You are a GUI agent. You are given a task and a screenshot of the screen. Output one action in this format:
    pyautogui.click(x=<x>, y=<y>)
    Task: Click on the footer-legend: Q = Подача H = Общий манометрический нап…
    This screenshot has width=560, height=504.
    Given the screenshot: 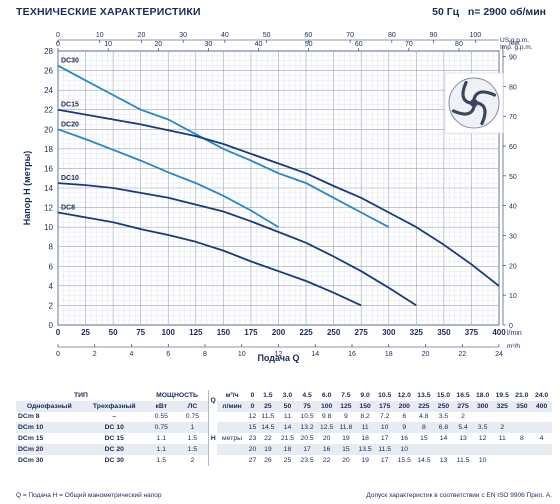 What is the action you would take?
    pyautogui.click(x=89, y=495)
    